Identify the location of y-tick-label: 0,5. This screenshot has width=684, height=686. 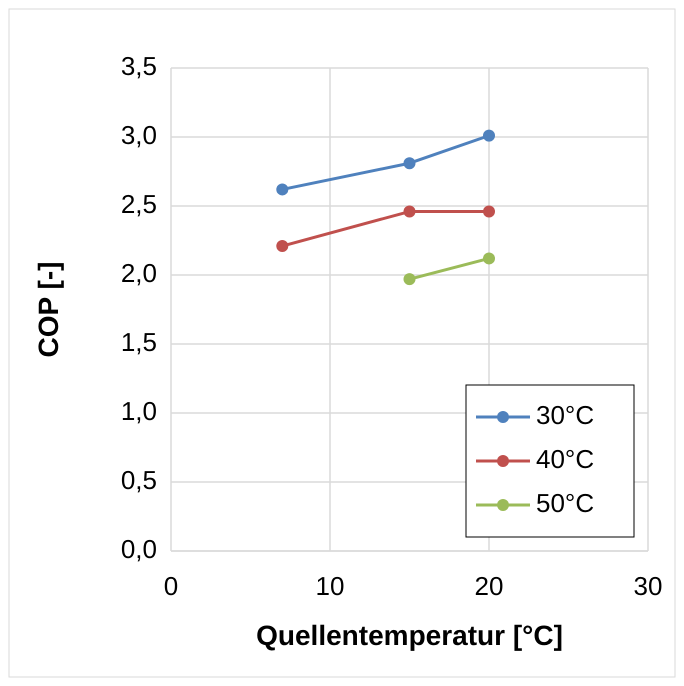
(138, 479).